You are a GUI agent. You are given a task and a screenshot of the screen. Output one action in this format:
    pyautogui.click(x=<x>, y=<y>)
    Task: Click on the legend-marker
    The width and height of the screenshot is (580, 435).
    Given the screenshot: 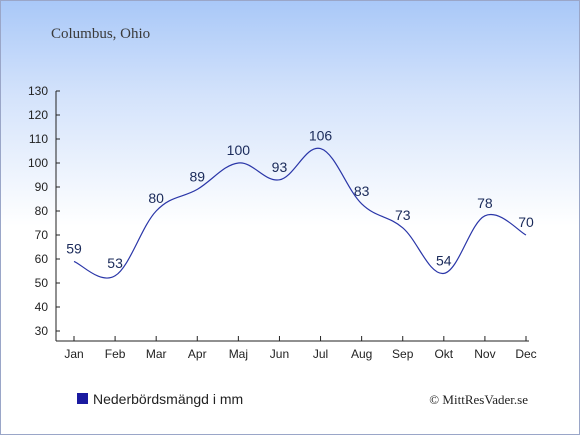 What is the action you would take?
    pyautogui.click(x=82, y=398)
    